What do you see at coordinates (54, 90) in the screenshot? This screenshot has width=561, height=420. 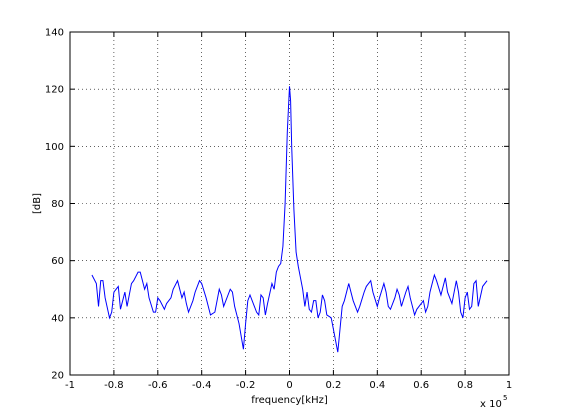 I see `y-tick-label: 120` at bounding box center [54, 90].